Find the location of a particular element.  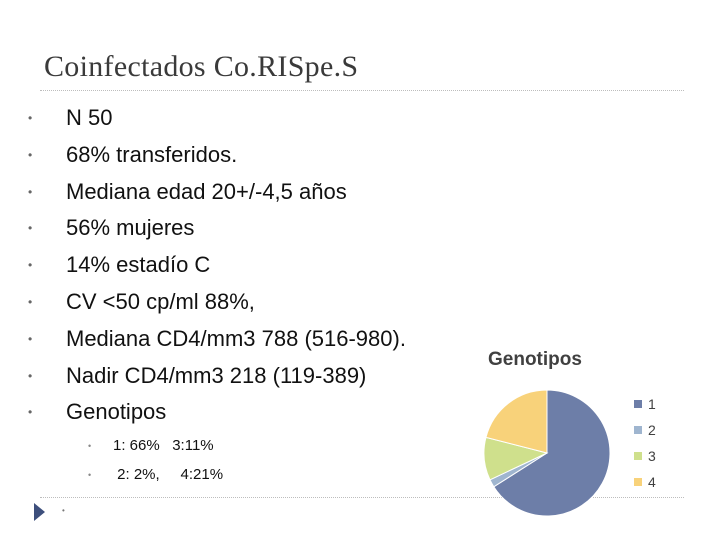

list-item: • Nadir CD4/mm3 218 (119-389) is located at coordinates (217, 379).